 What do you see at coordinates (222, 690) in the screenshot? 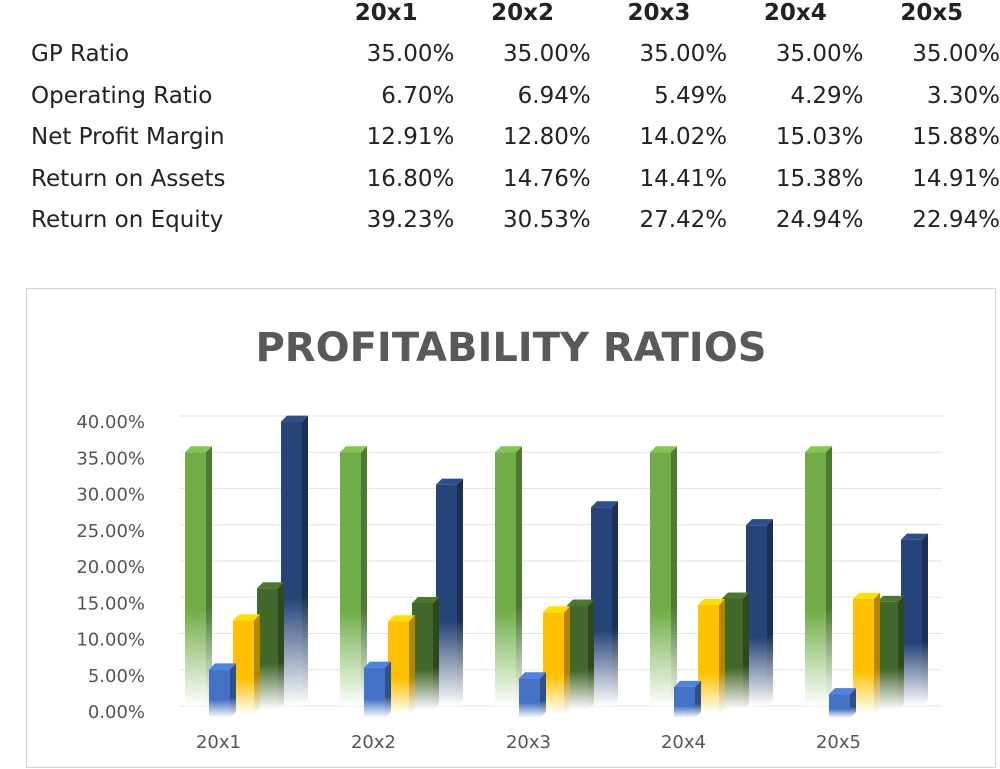
I see `bar-operating-ratio-20x1` at bounding box center [222, 690].